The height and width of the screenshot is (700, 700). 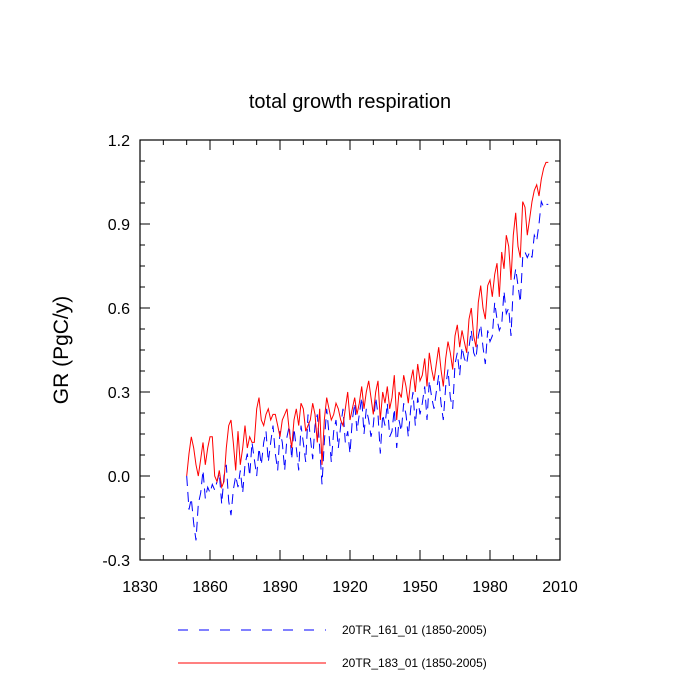 I want to click on y-tick-label: 0.9, so click(x=119, y=225).